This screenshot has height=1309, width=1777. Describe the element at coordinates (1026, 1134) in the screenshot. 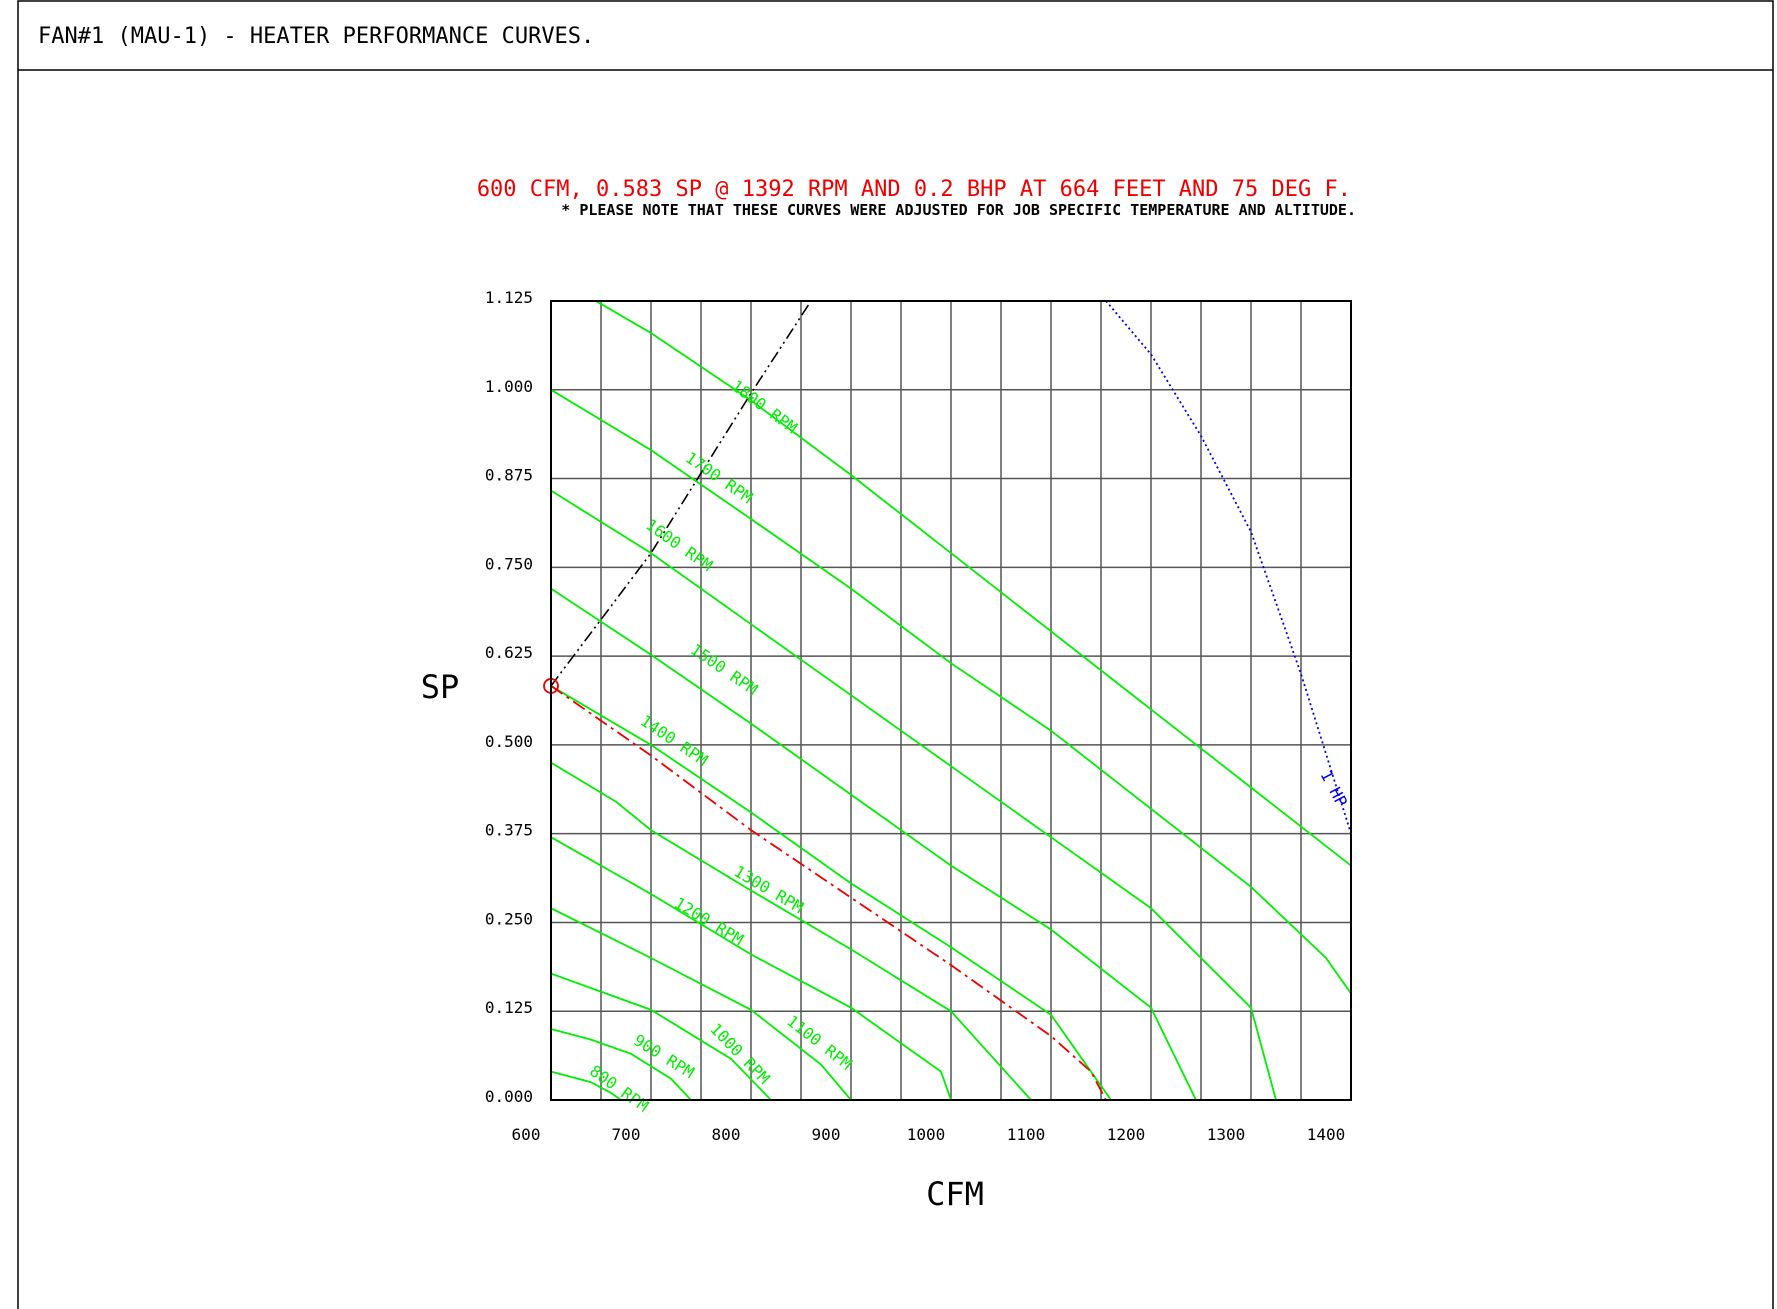

I see `x-tick-label: 1100` at that location.